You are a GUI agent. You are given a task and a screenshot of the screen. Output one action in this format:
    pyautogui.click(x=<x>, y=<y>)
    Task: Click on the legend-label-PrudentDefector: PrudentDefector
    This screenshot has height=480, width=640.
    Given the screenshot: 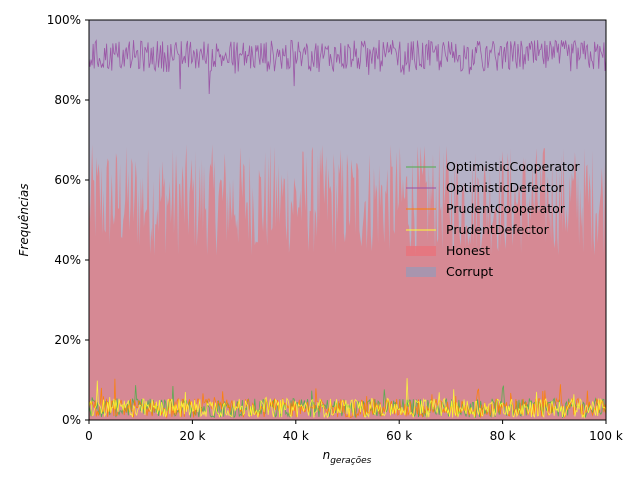 What is the action you would take?
    pyautogui.click(x=498, y=229)
    